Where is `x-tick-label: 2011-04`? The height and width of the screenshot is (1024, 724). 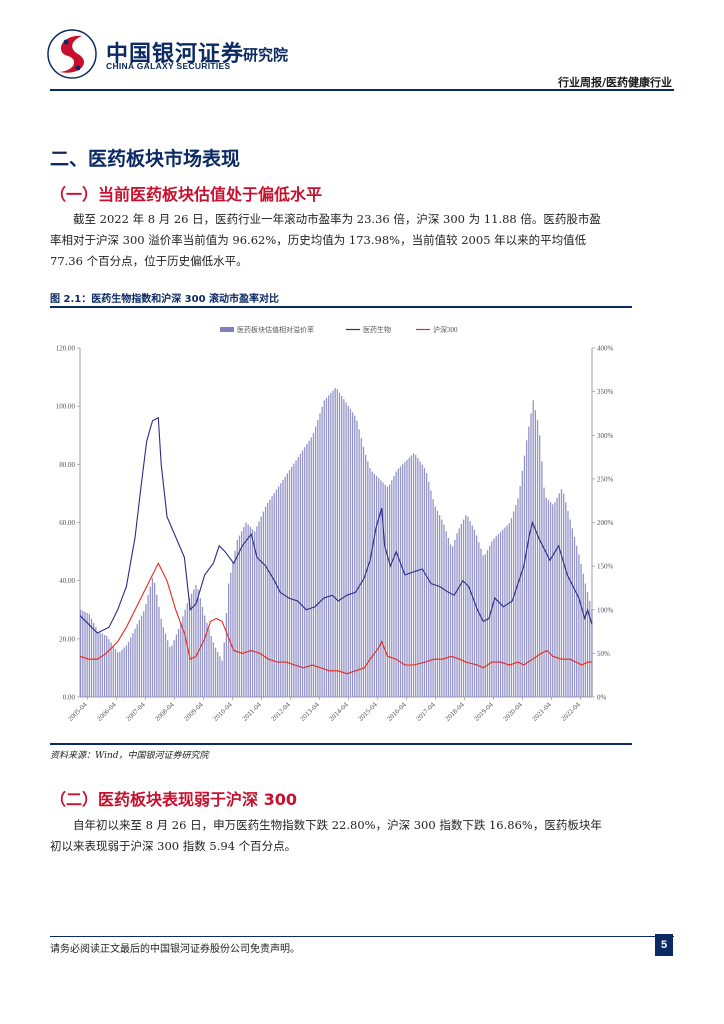
x-tick-label: 2011-04 is located at coordinates (252, 711).